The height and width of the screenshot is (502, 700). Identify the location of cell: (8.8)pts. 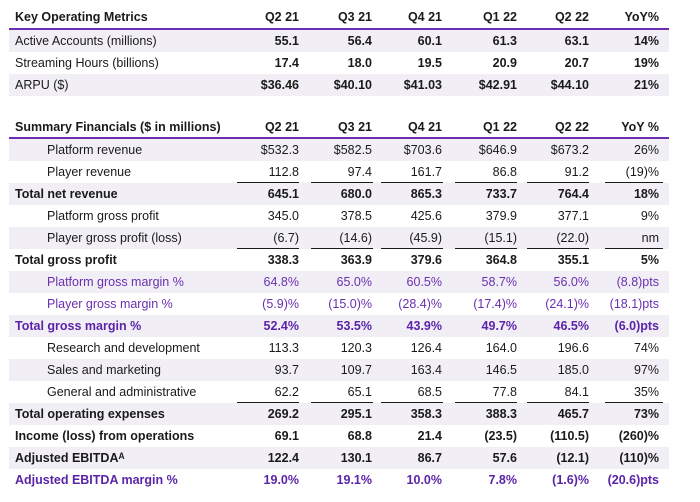
(637, 282).